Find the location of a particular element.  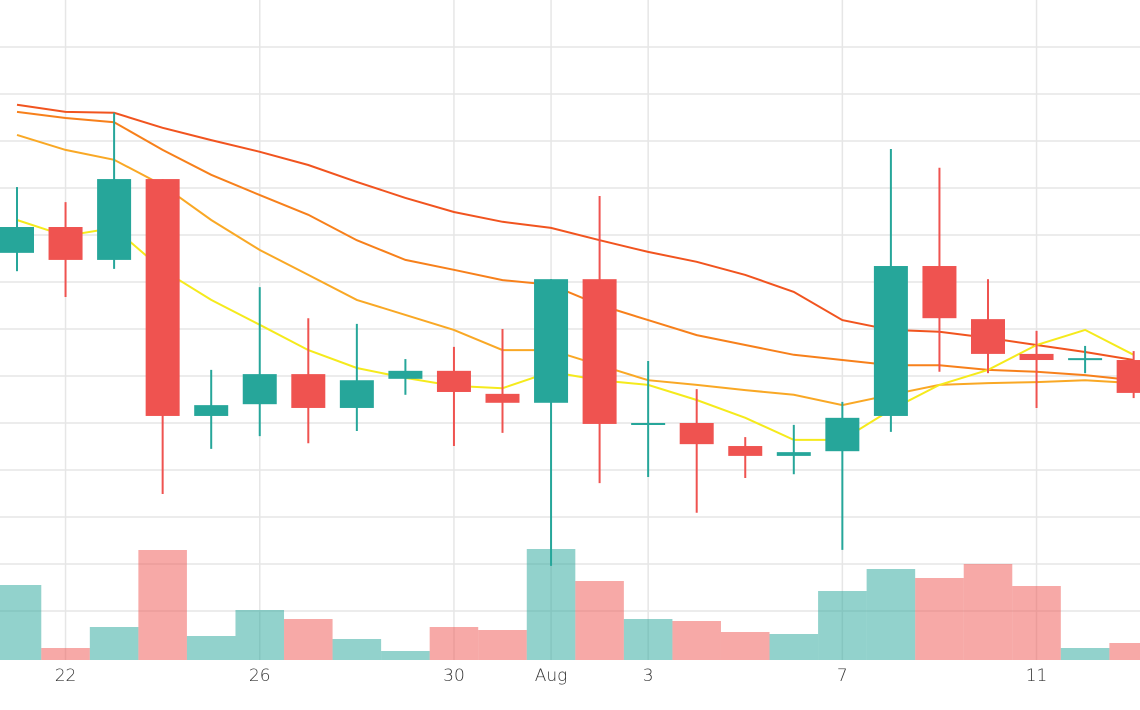

x-tick-label: 3 is located at coordinates (648, 676).